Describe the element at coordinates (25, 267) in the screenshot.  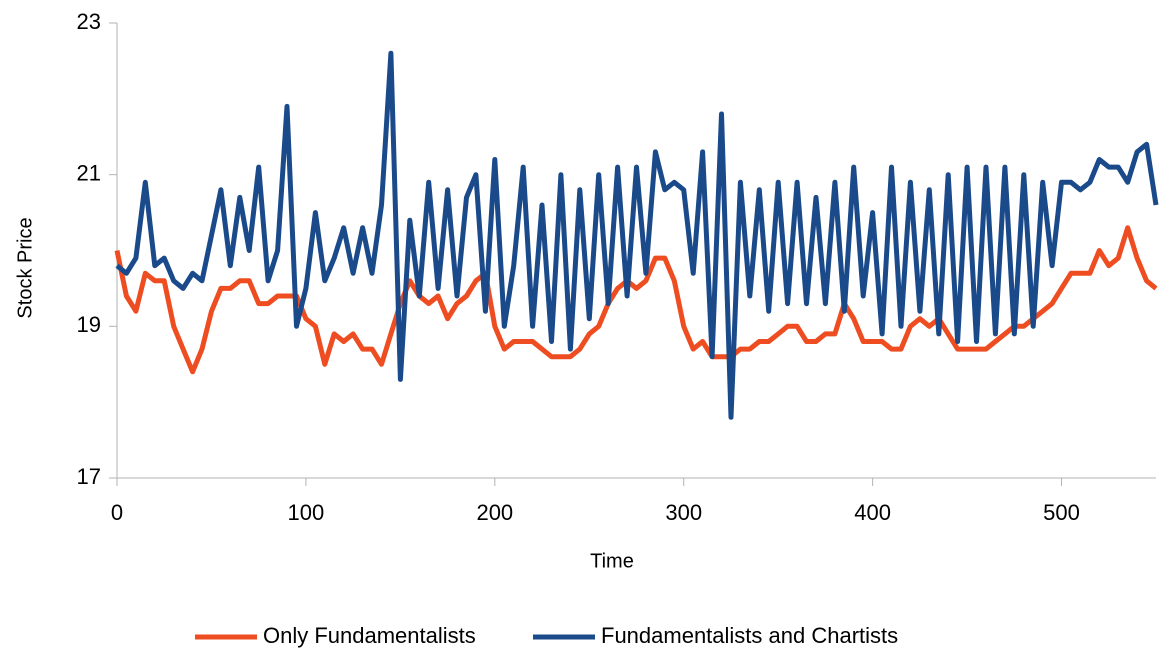
I see `y-axis-title: Stock Price` at that location.